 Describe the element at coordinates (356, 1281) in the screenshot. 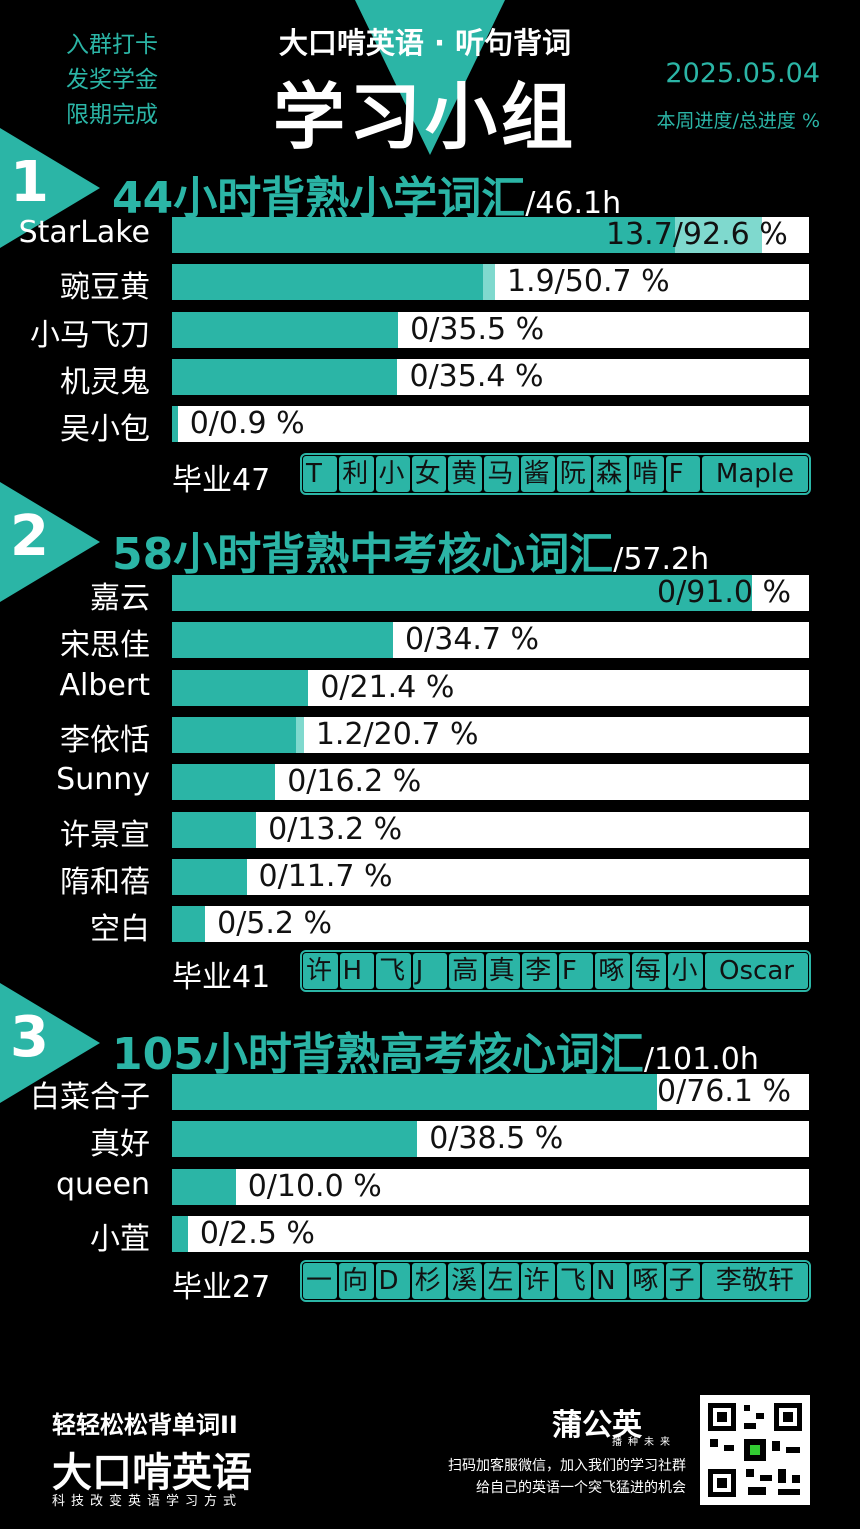

I see `graduate-chip: 向` at that location.